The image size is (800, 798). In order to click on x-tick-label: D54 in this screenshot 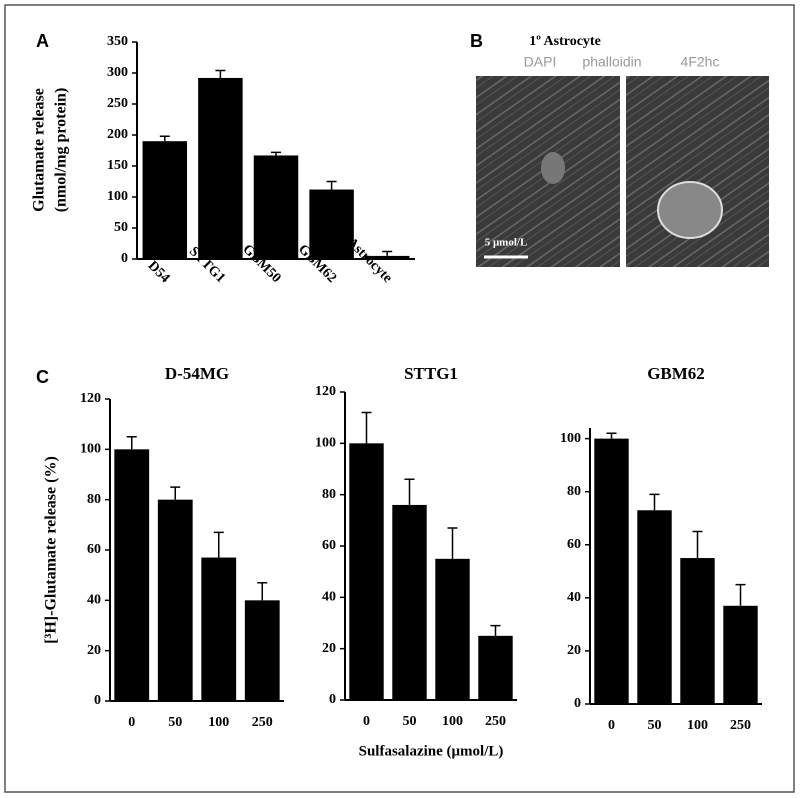, I will do `click(159, 272)`.